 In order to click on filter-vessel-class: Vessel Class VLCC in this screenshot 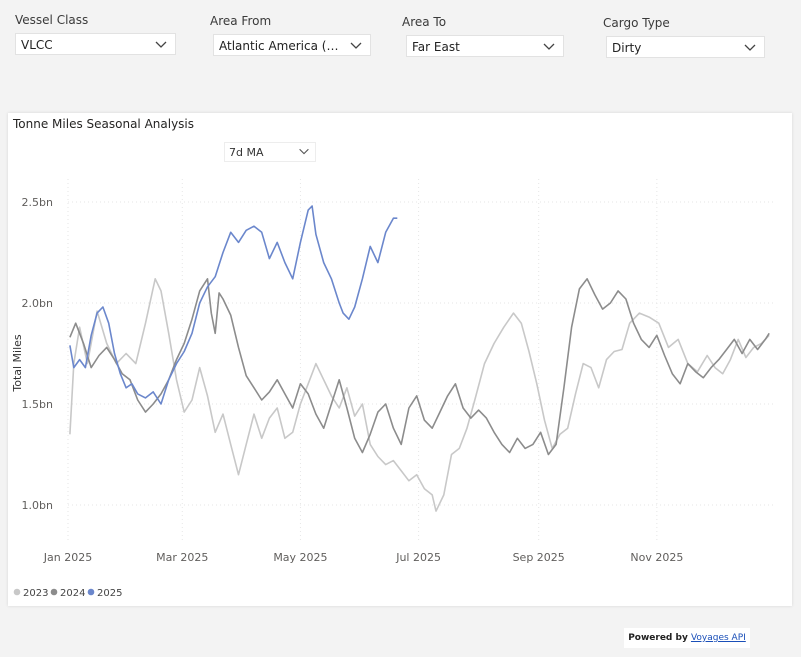, I will do `click(95, 34)`.